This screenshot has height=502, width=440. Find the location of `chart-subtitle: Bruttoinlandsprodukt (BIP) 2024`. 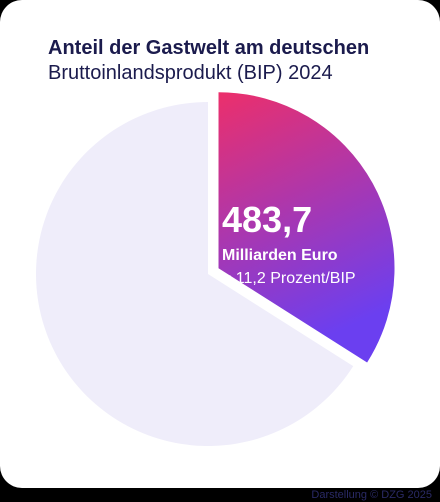

chart-subtitle: Bruttoinlandsprodukt (BIP) 2024 is located at coordinates (190, 73).